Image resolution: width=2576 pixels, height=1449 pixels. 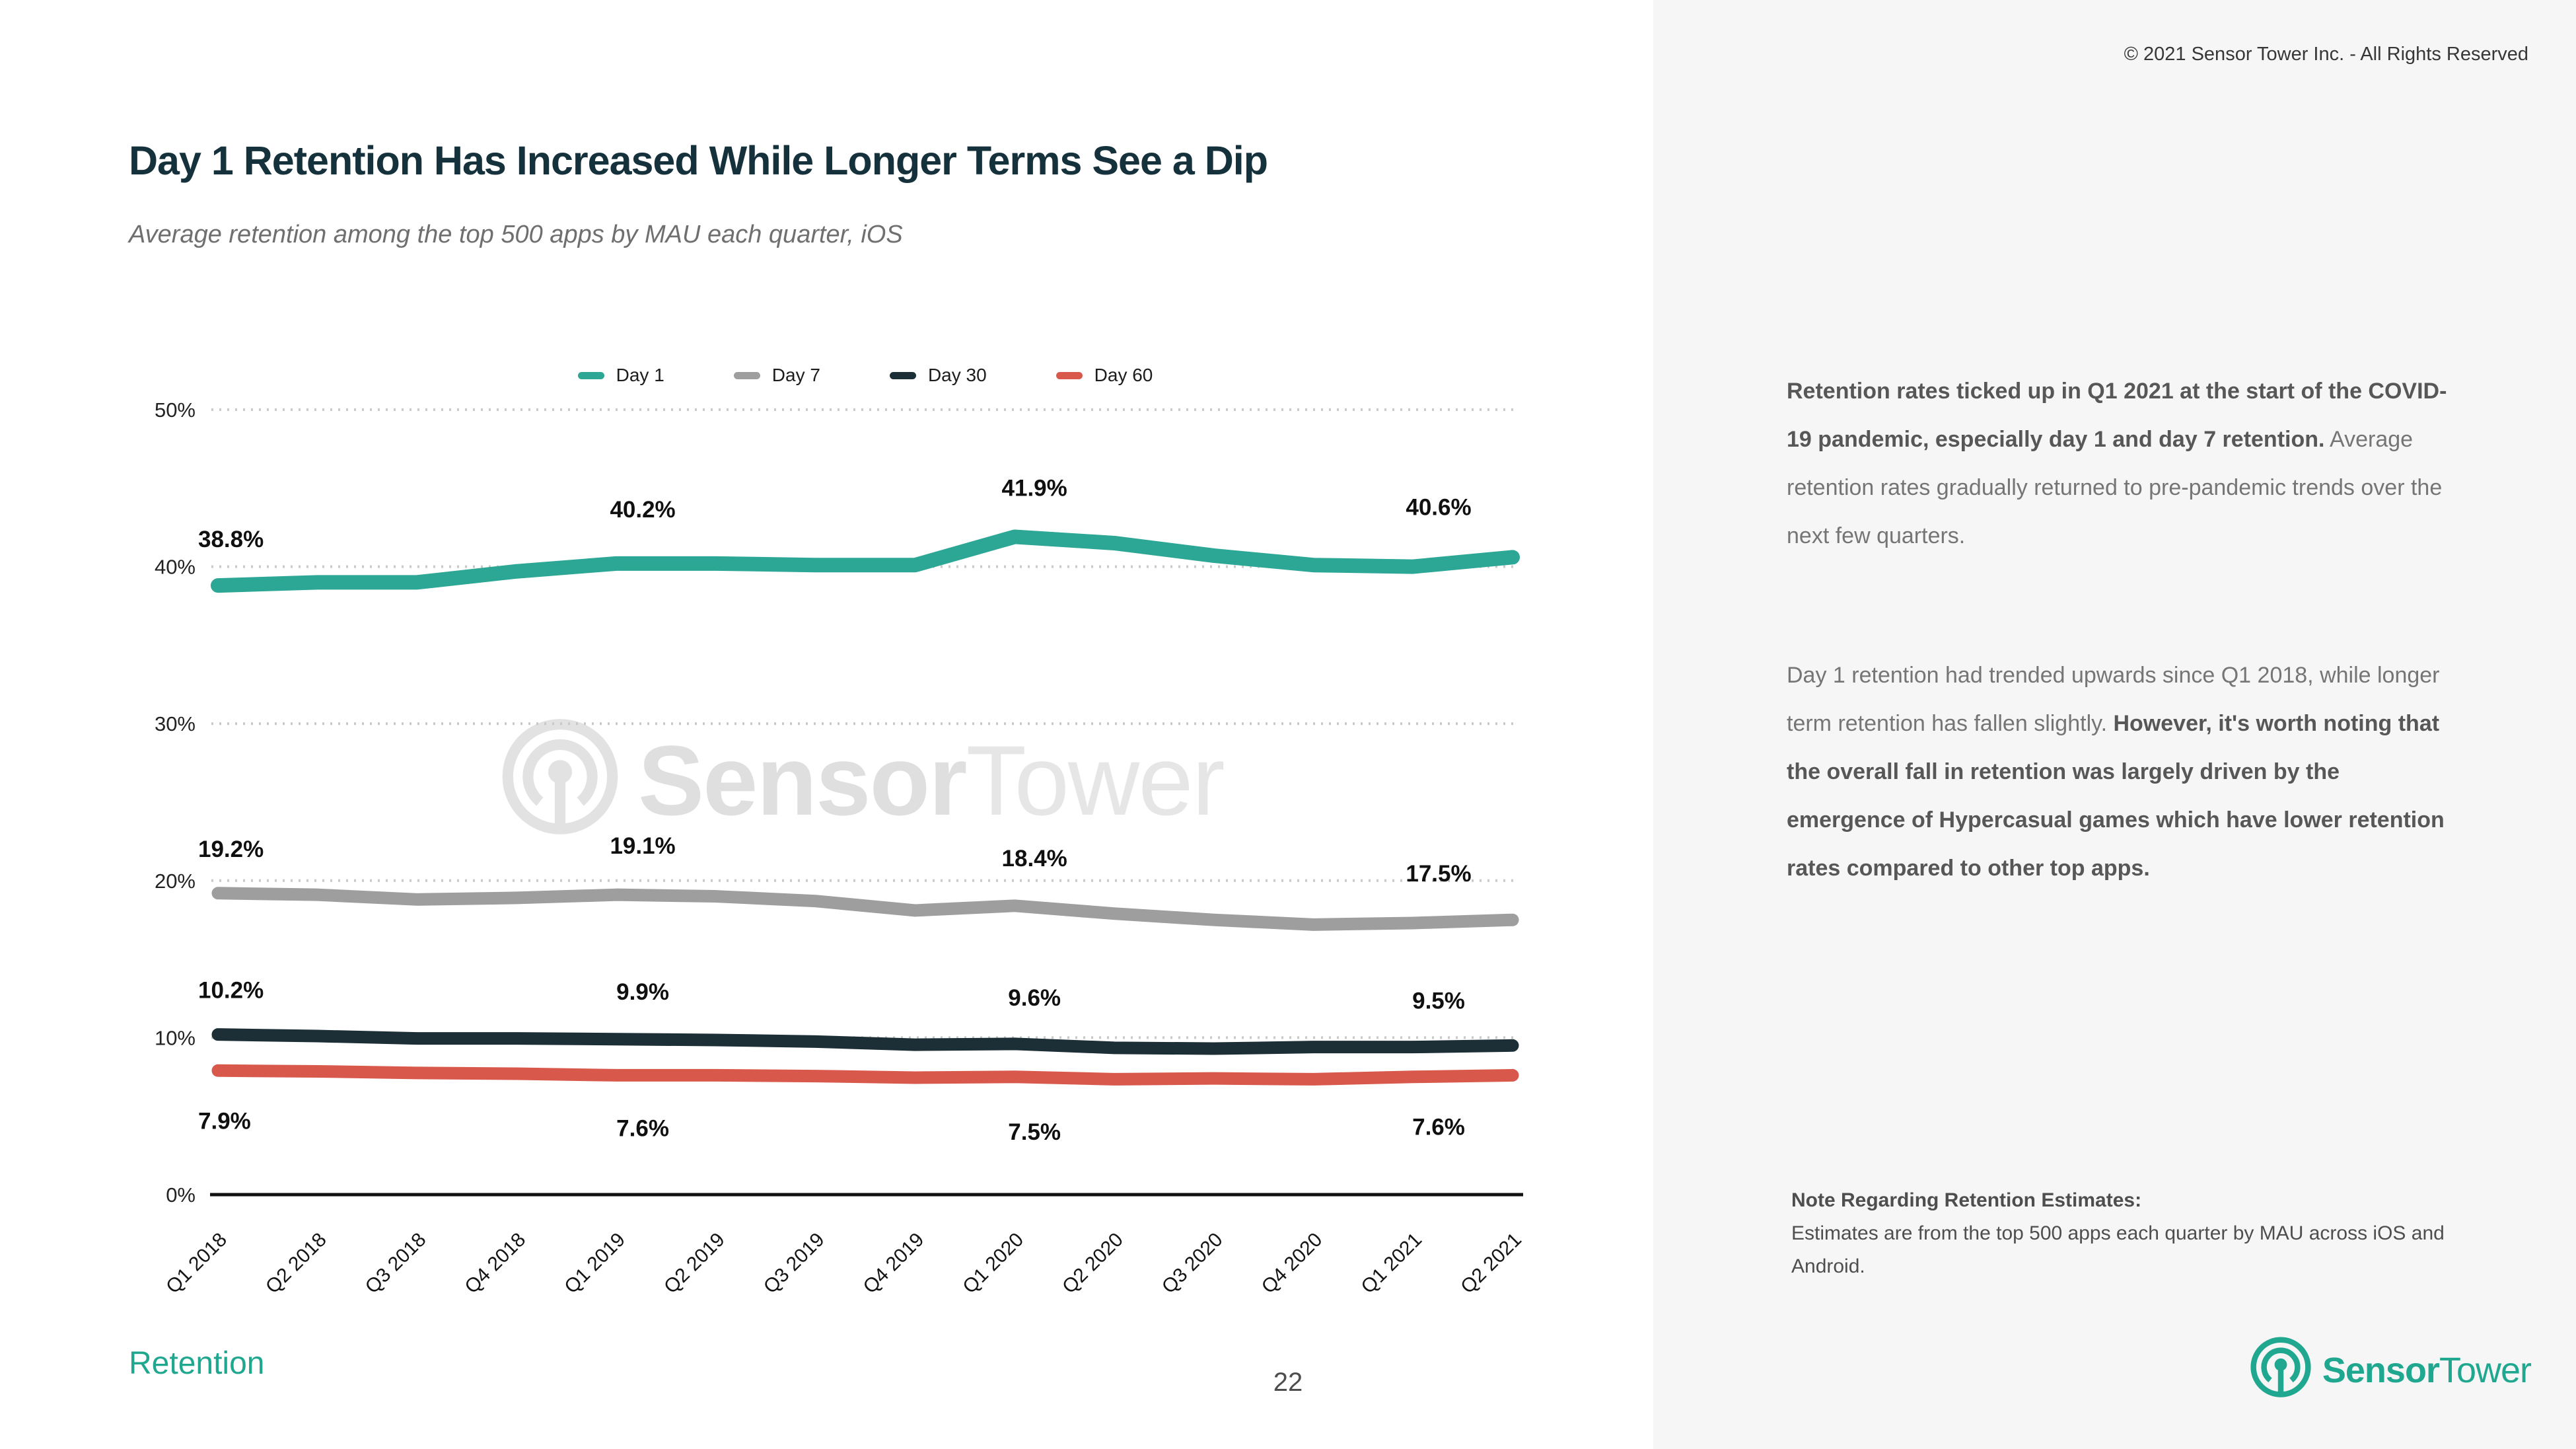 I want to click on x-axis-tick-label: Q3 2018, so click(x=396, y=1263).